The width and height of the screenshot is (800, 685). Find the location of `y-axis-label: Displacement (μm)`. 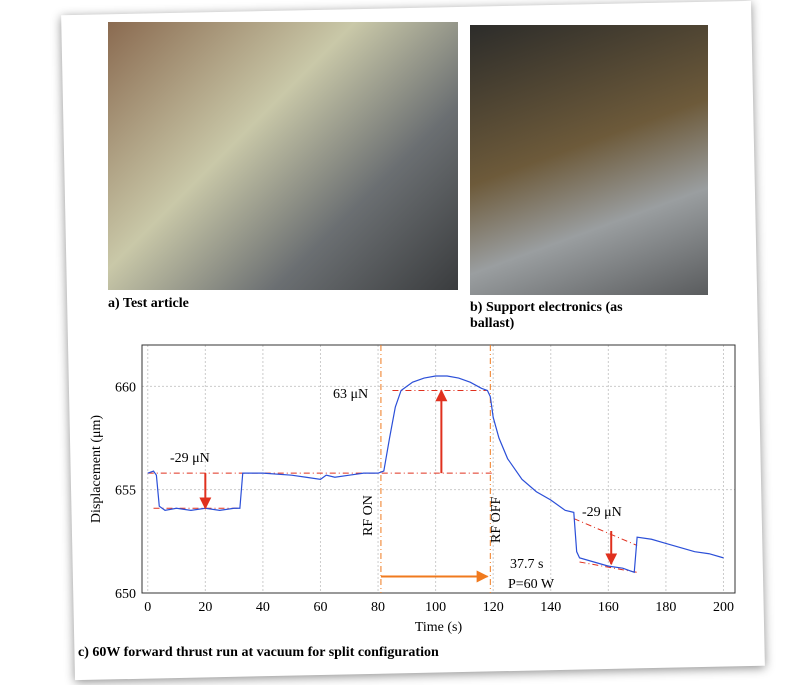

y-axis-label: Displacement (μm) is located at coordinates (96, 469).